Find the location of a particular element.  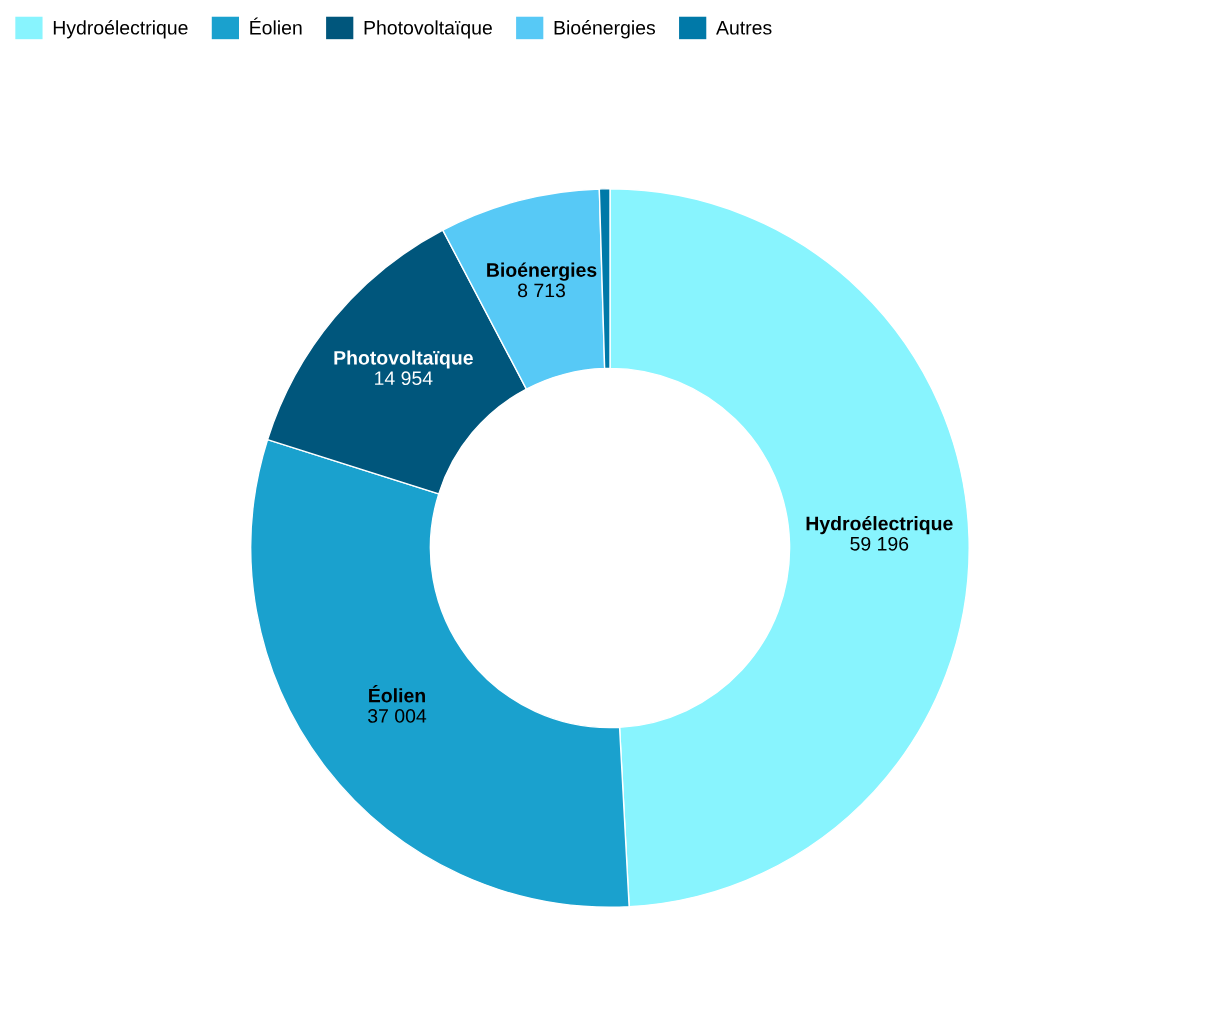

legend-label: Hydroélectrique is located at coordinates (120, 29).